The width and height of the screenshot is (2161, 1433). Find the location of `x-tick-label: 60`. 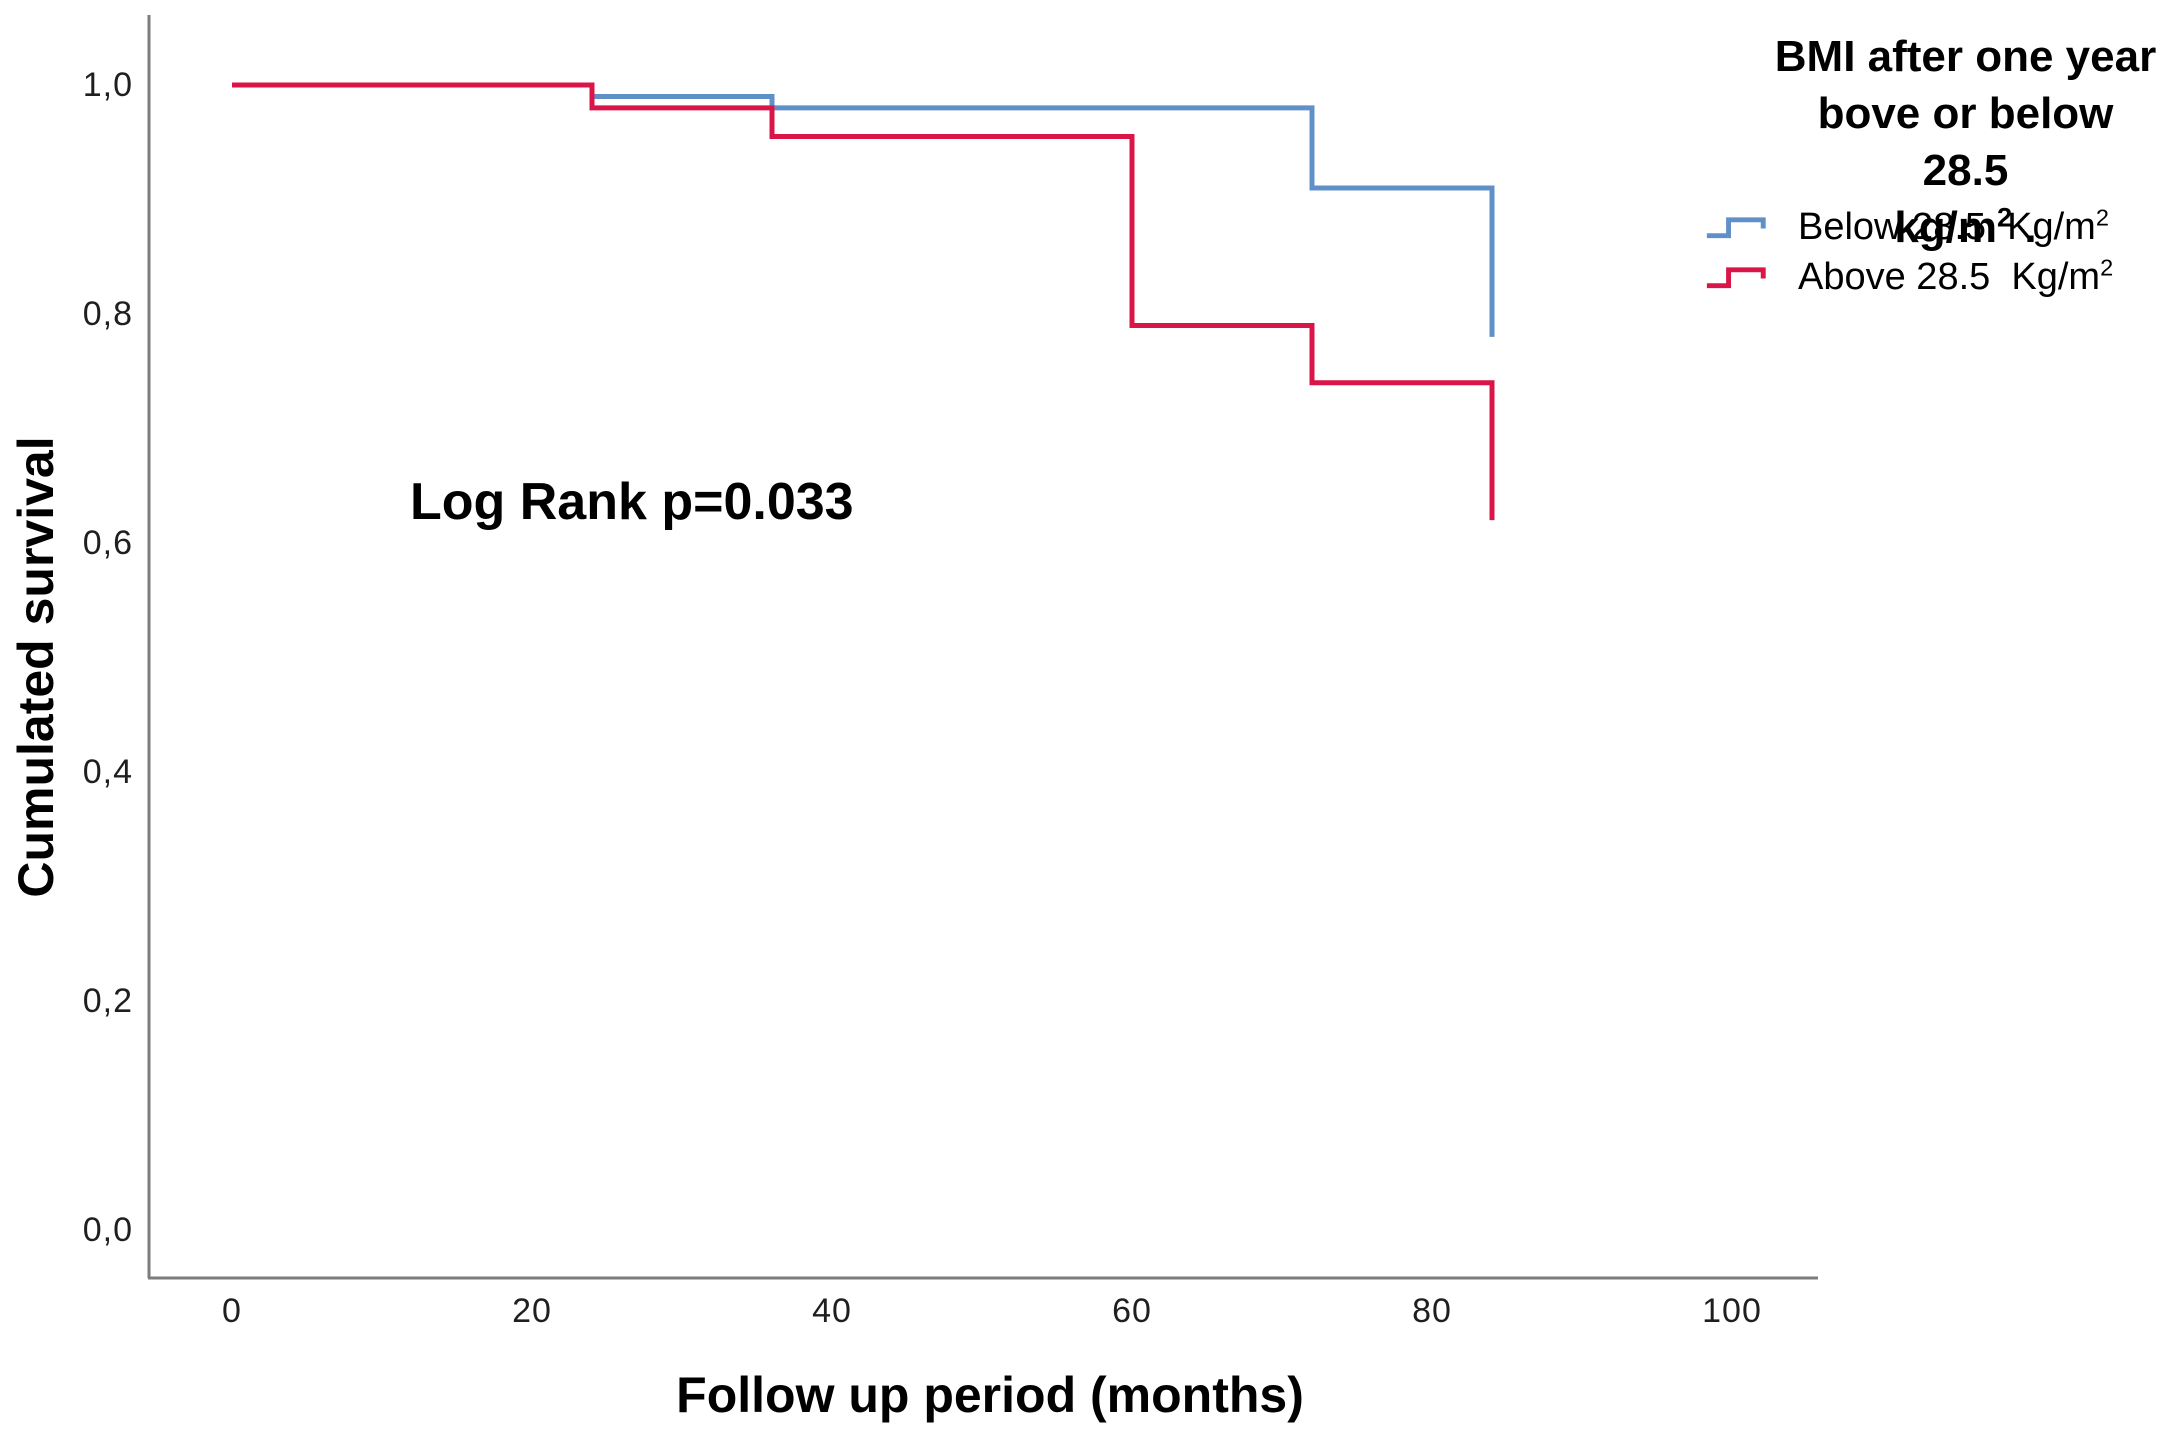

x-tick-label: 60 is located at coordinates (1132, 1311).